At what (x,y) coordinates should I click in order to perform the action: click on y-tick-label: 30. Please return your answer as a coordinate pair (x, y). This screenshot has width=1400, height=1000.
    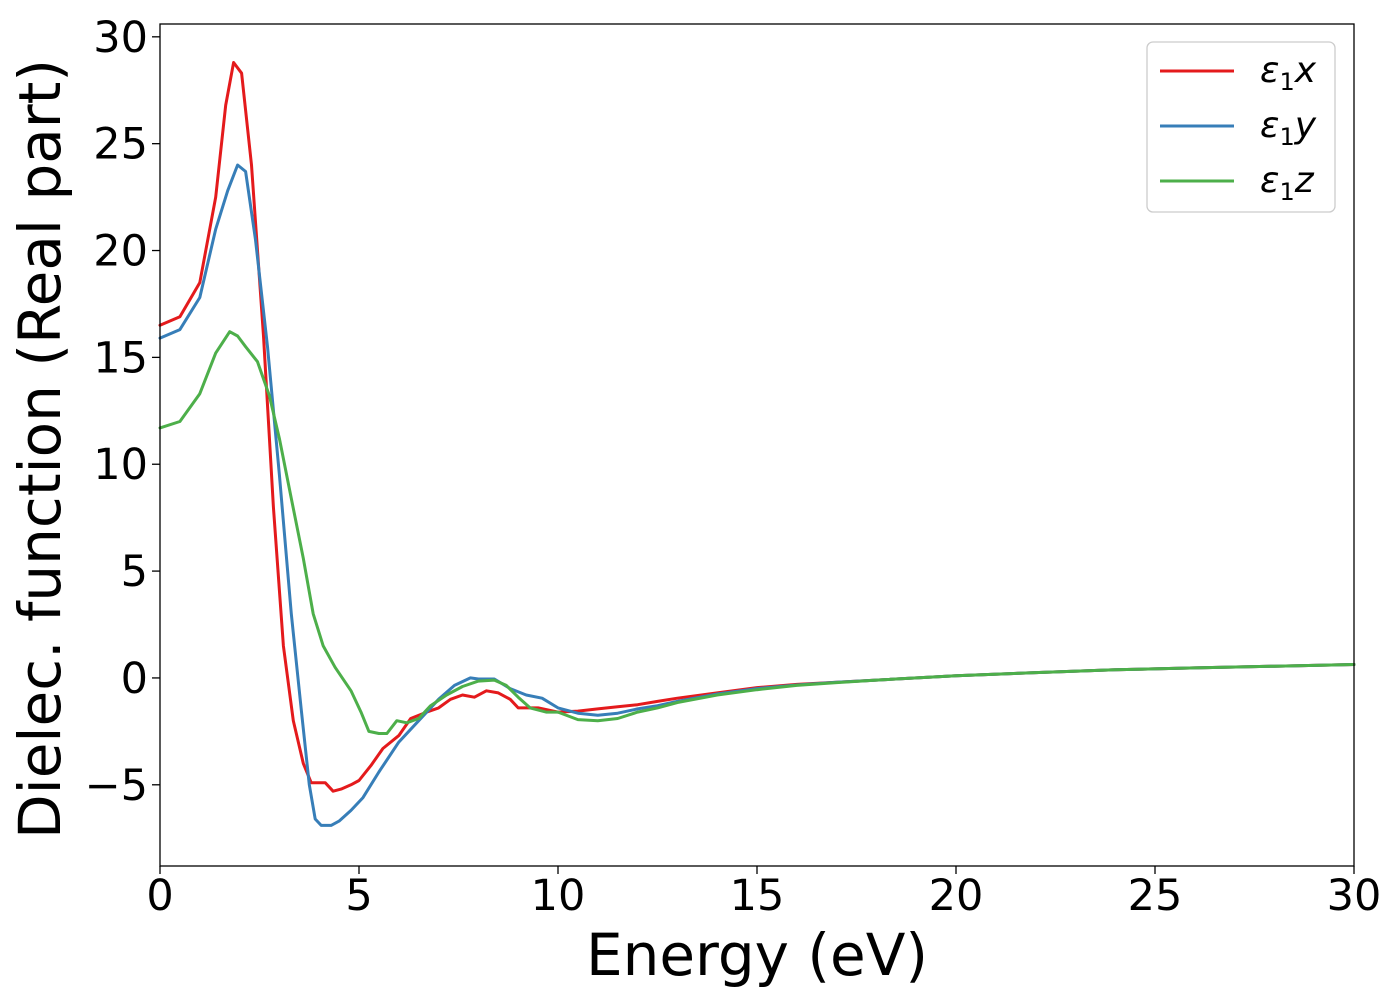
    Looking at the image, I should click on (120, 38).